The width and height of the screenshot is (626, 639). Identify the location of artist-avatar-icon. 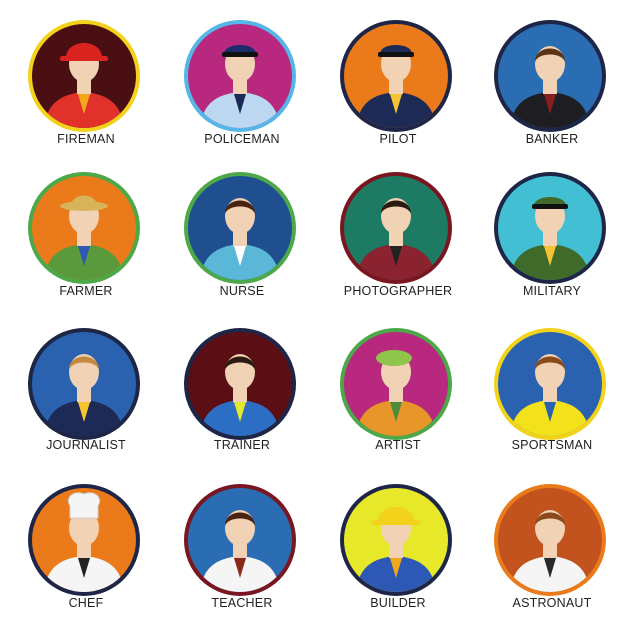
(396, 384).